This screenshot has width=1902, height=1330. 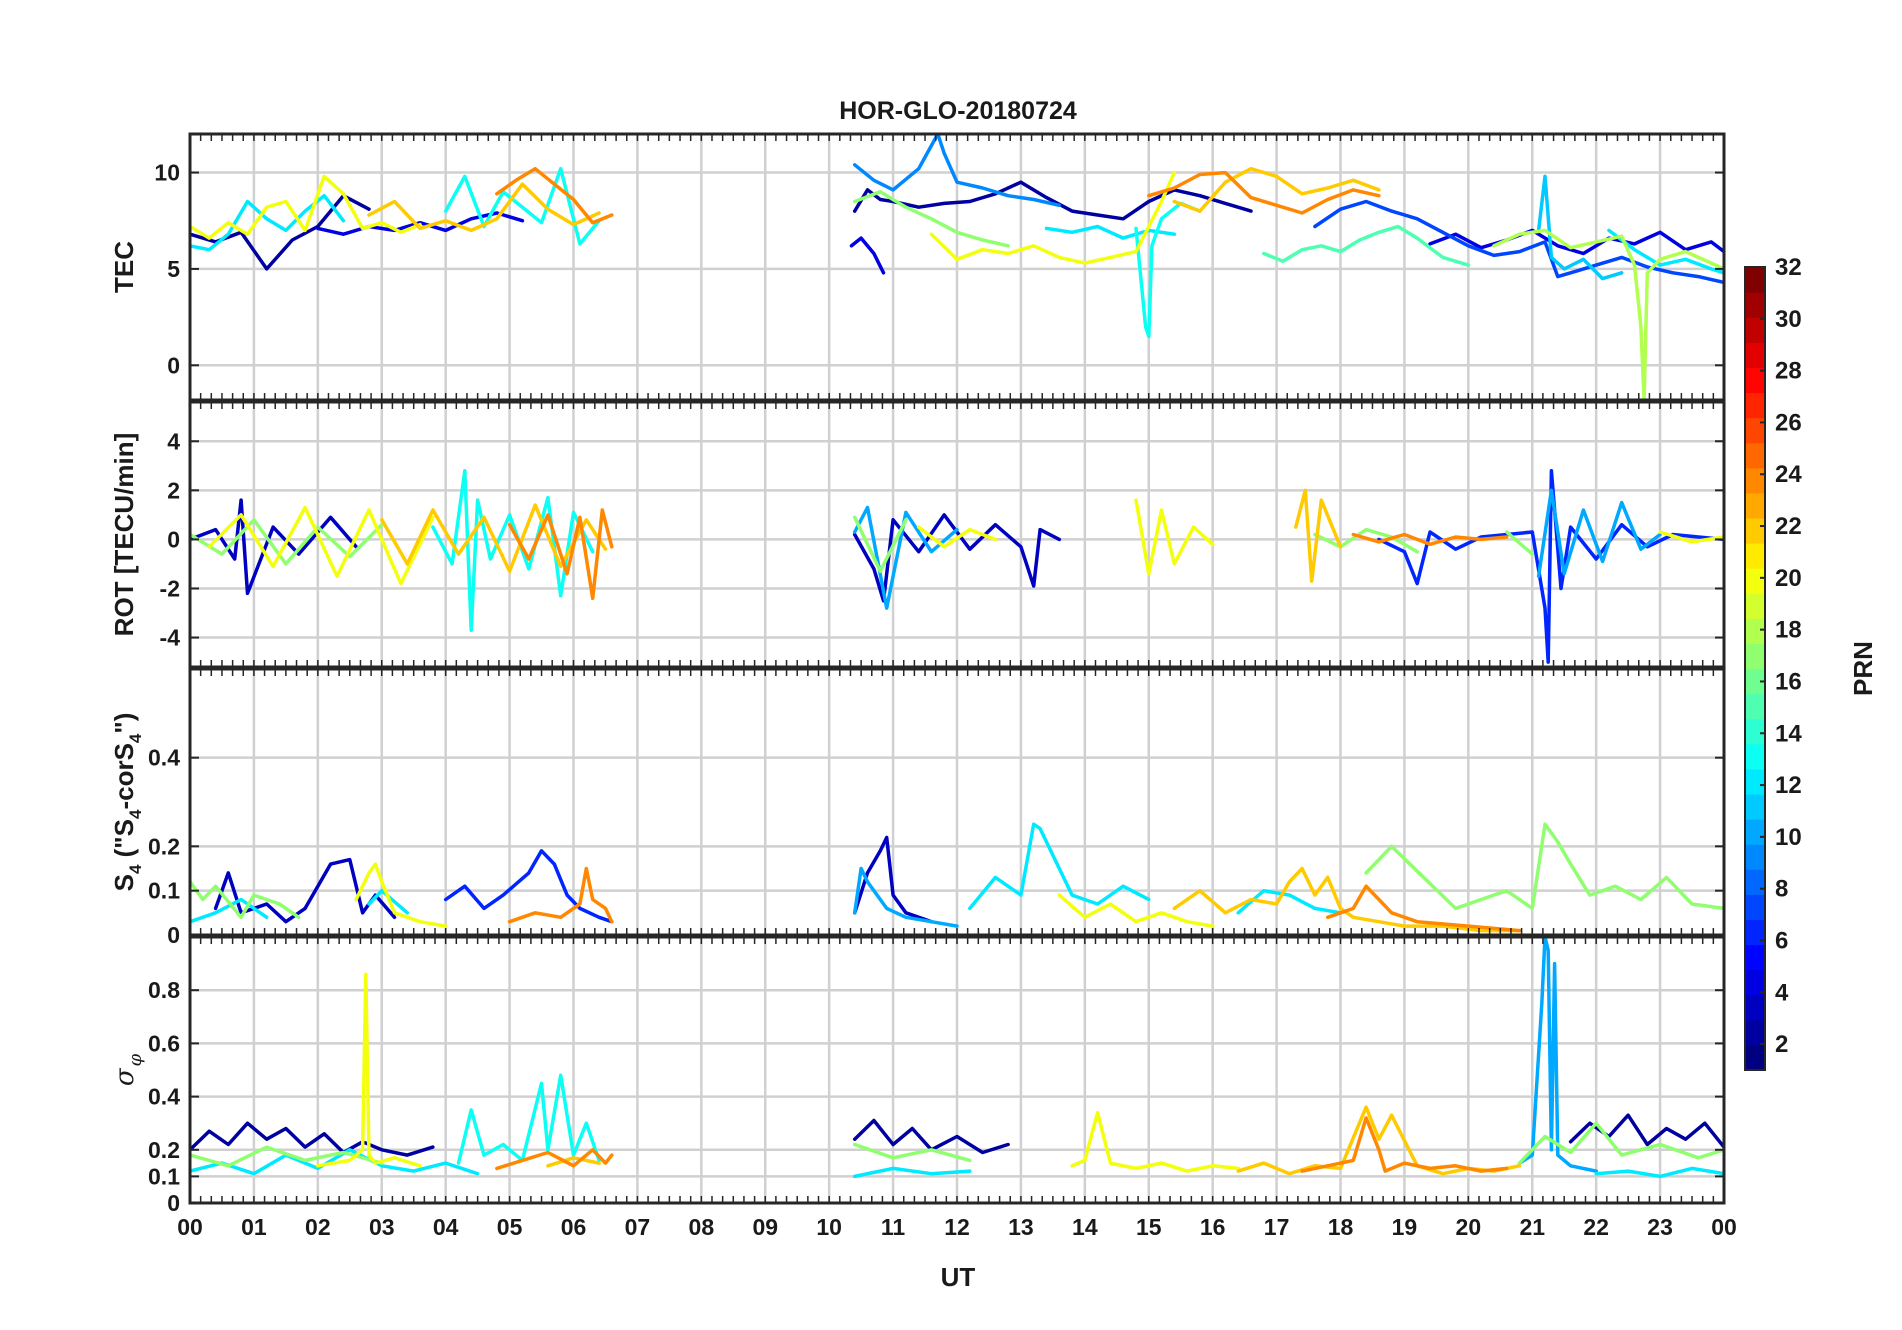 What do you see at coordinates (1788, 267) in the screenshot?
I see `colorbar-tick-label: 32` at bounding box center [1788, 267].